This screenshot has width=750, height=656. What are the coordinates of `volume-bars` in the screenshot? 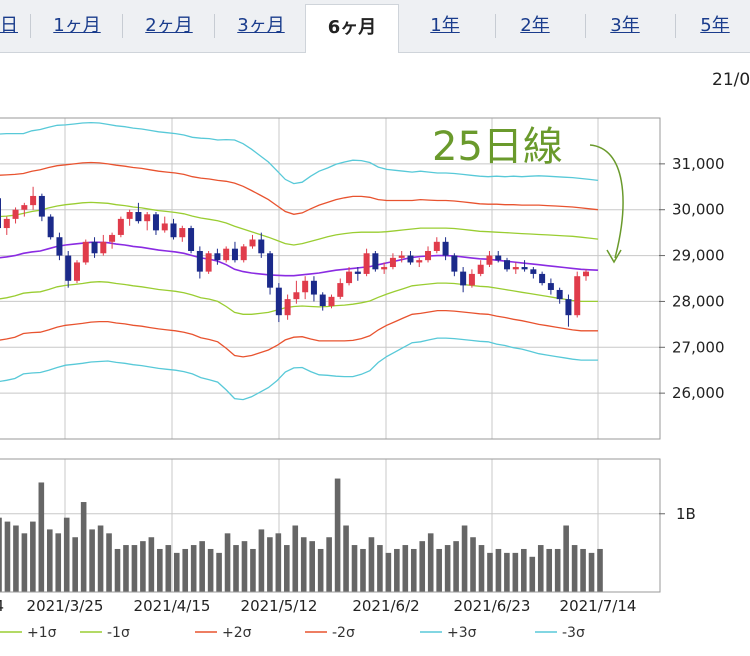 It's located at (301, 535).